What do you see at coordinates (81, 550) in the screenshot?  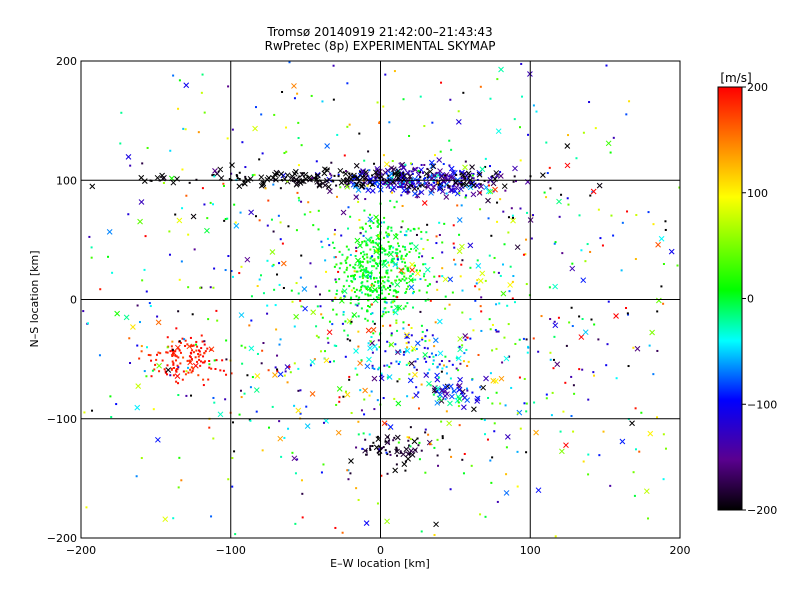 I see `x-tick-label: −200` at bounding box center [81, 550].